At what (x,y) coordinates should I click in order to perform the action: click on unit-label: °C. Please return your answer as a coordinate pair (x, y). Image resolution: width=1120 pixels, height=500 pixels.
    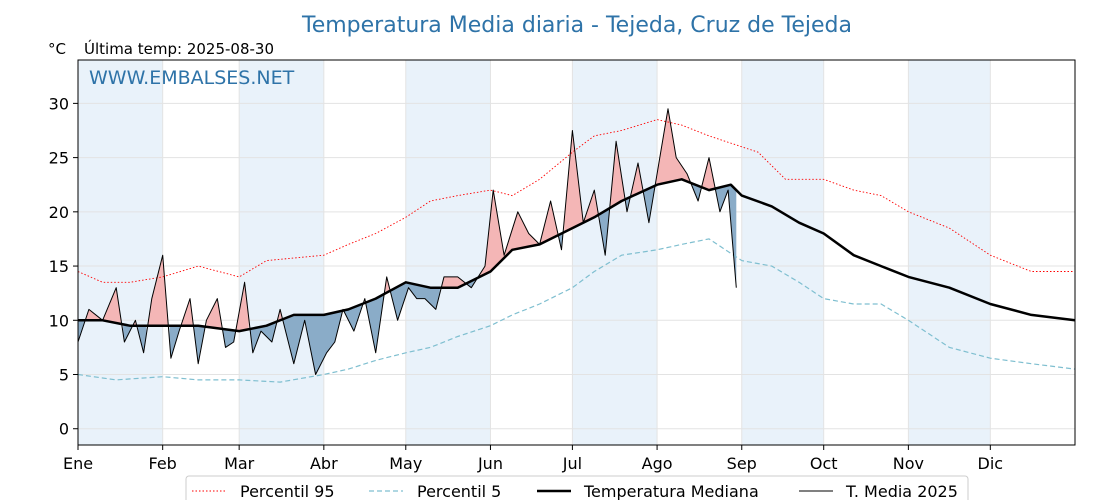
    Looking at the image, I should click on (57, 49).